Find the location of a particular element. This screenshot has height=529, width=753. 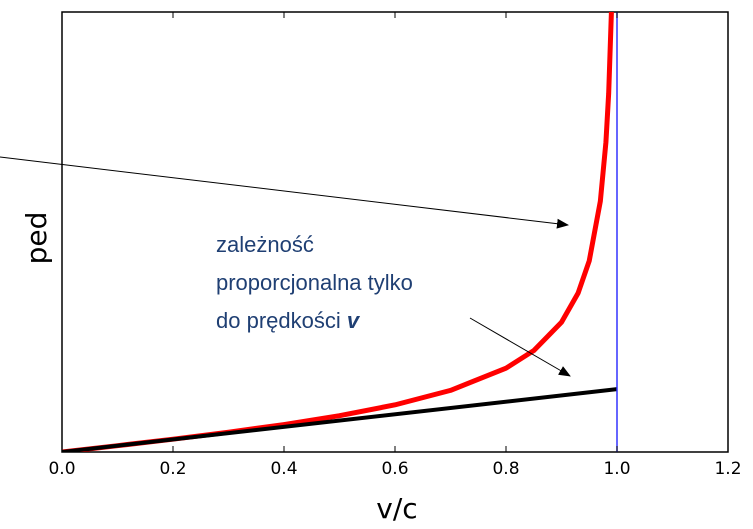

x-tick-label: 1.2 is located at coordinates (727, 469).